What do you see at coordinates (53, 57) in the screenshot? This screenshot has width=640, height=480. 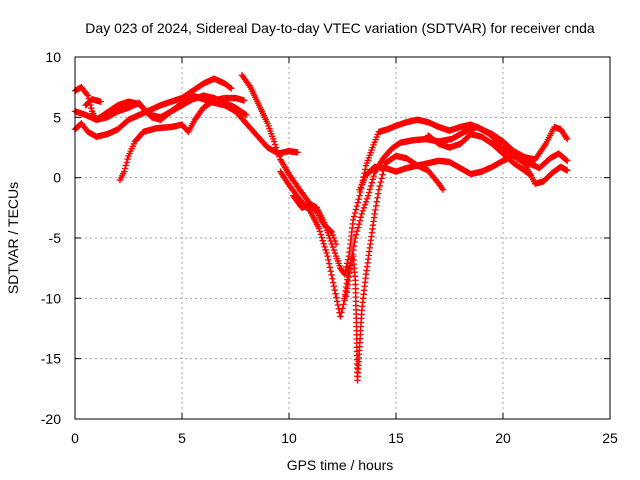 I see `y-tick-label: 10` at bounding box center [53, 57].